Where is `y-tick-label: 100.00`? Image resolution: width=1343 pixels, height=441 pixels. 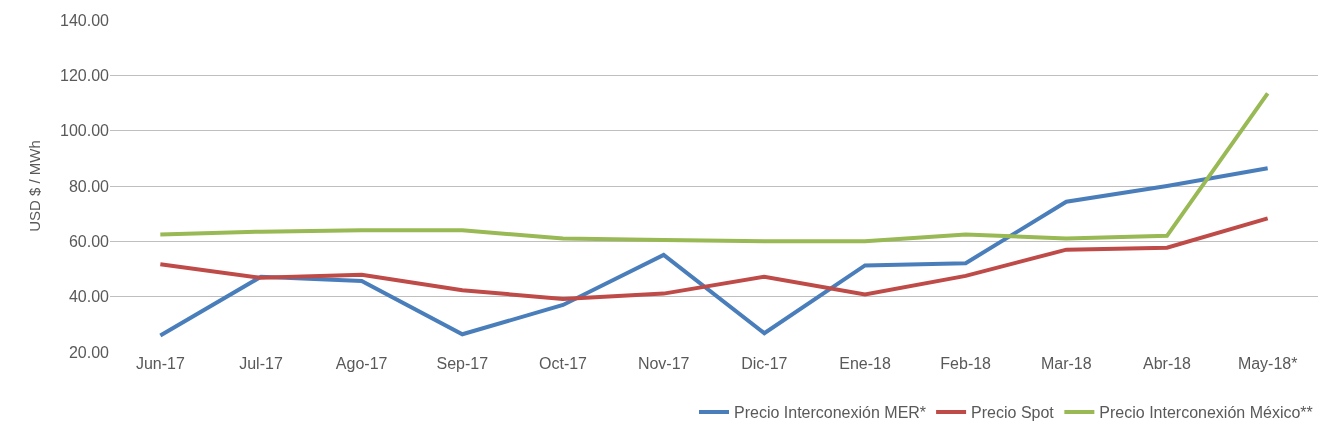
y-tick-label: 100.00 is located at coordinates (85, 131).